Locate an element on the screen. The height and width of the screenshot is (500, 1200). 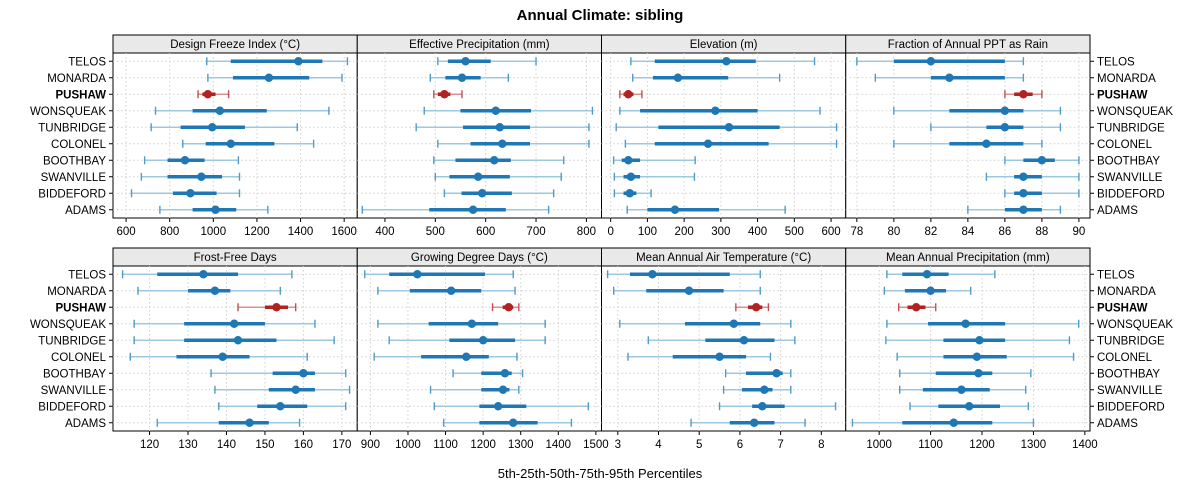
x-tick-label: 600 is located at coordinates (485, 232).